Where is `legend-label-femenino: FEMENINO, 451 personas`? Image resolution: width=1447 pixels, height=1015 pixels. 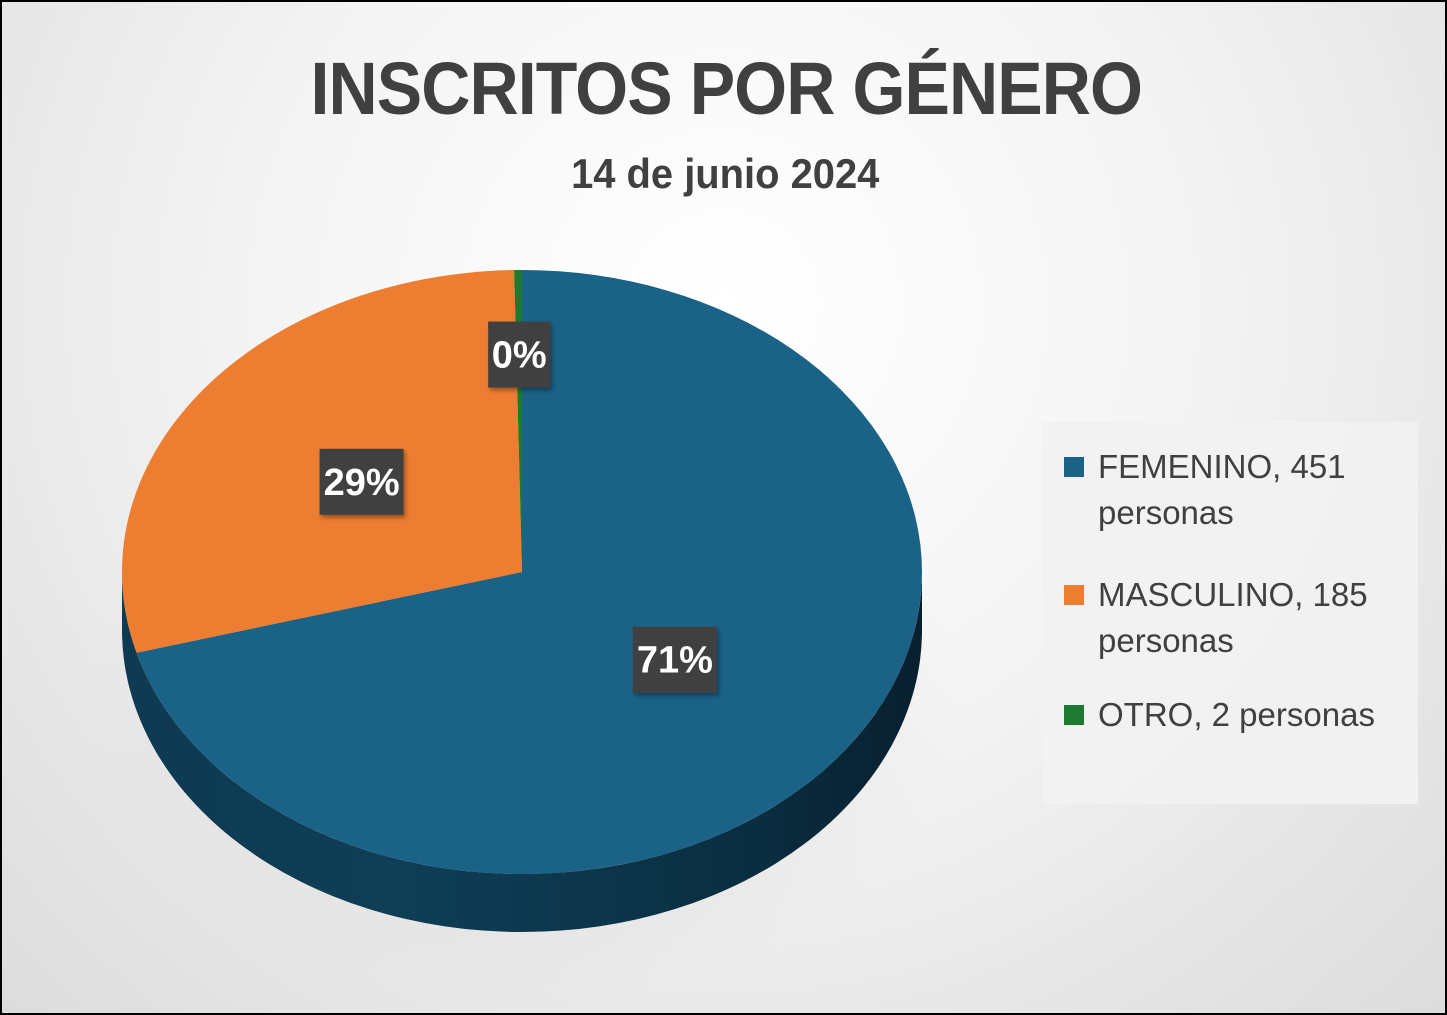
legend-label-femenino: FEMENINO, 451 personas is located at coordinates (1222, 489).